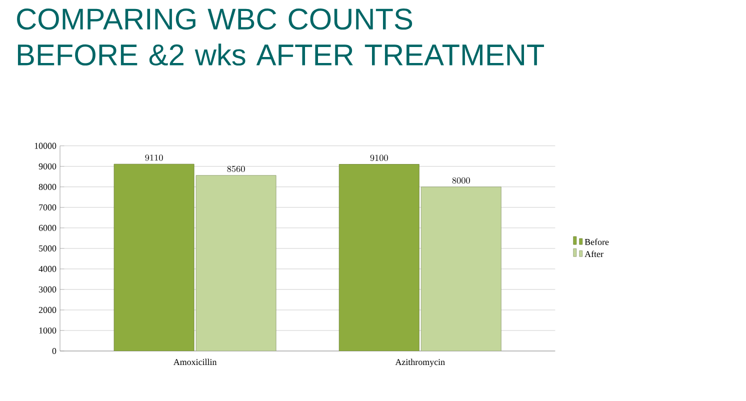 The image size is (746, 401). Describe the element at coordinates (47, 289) in the screenshot. I see `y-tick-label: 3000` at that location.